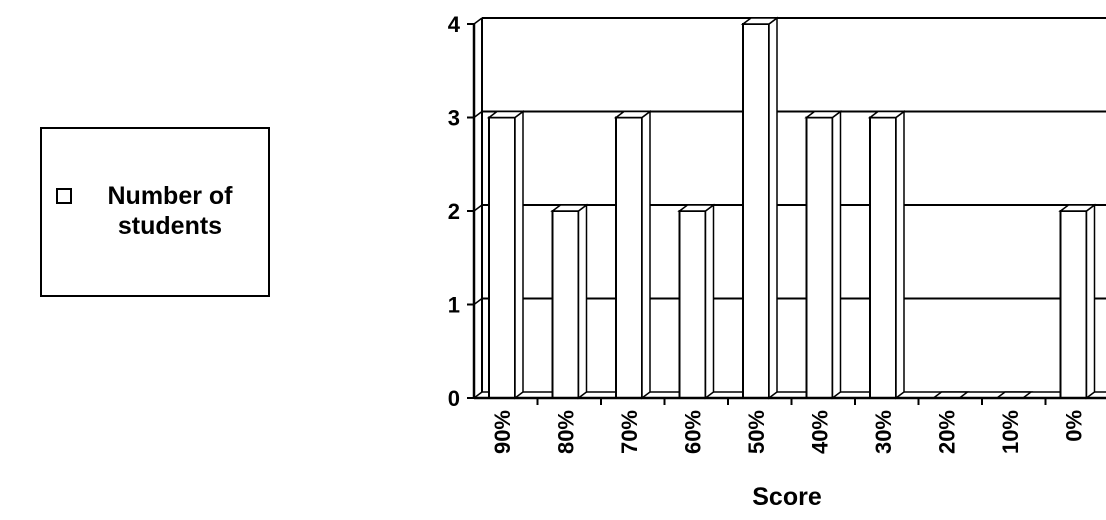  I want to click on y-tick-label: 2, so click(454, 211).